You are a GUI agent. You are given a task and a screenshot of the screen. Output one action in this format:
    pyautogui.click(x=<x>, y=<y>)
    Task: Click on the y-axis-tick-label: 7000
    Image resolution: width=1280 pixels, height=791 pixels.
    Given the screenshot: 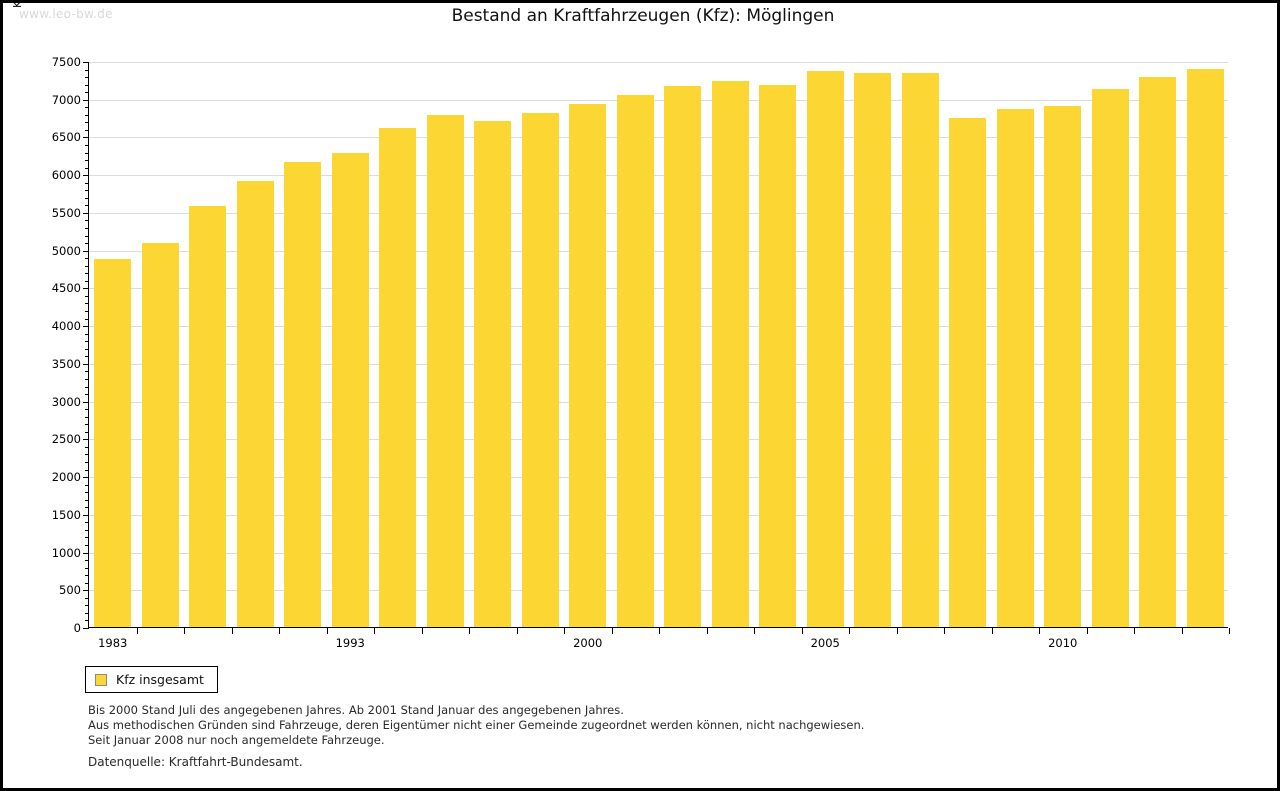 What is the action you would take?
    pyautogui.click(x=66, y=99)
    